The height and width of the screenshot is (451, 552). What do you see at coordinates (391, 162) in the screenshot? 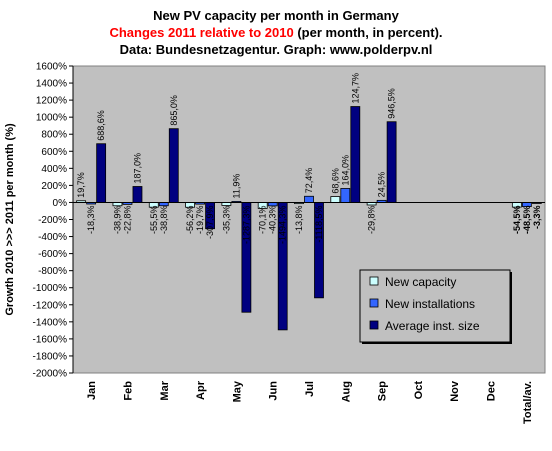
I see `bar-average-inst-size-sep` at bounding box center [391, 162].